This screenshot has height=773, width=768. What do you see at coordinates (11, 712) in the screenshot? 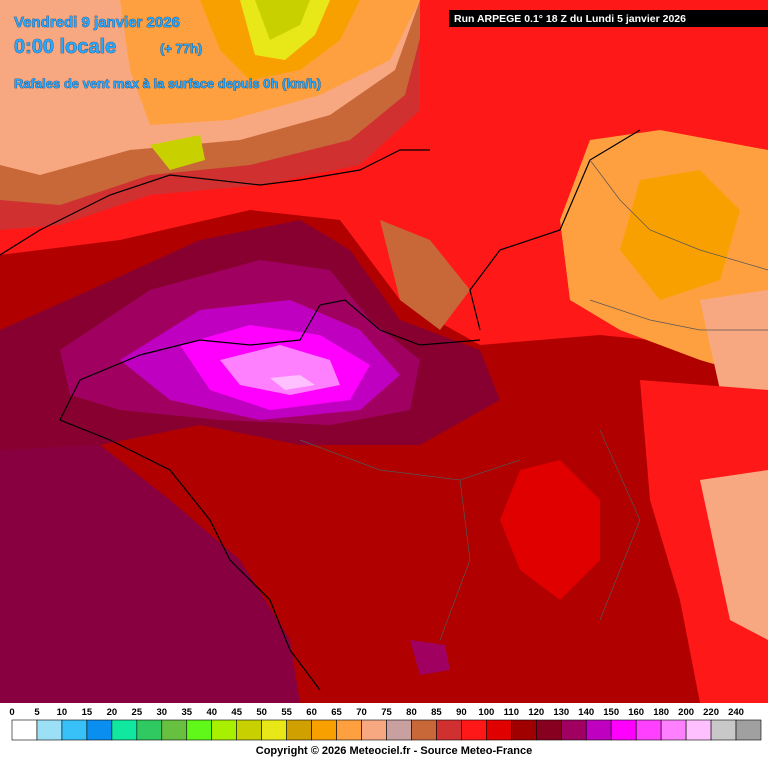
I see `legend-tick-label: 0` at bounding box center [11, 712].